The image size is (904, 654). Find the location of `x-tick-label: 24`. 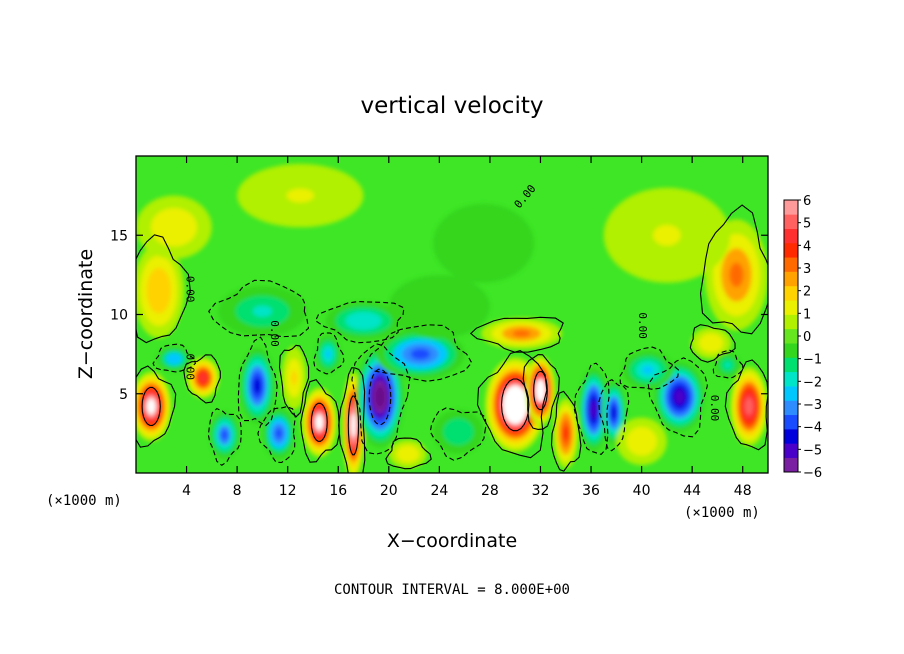

x-tick-label: 24 is located at coordinates (439, 491).